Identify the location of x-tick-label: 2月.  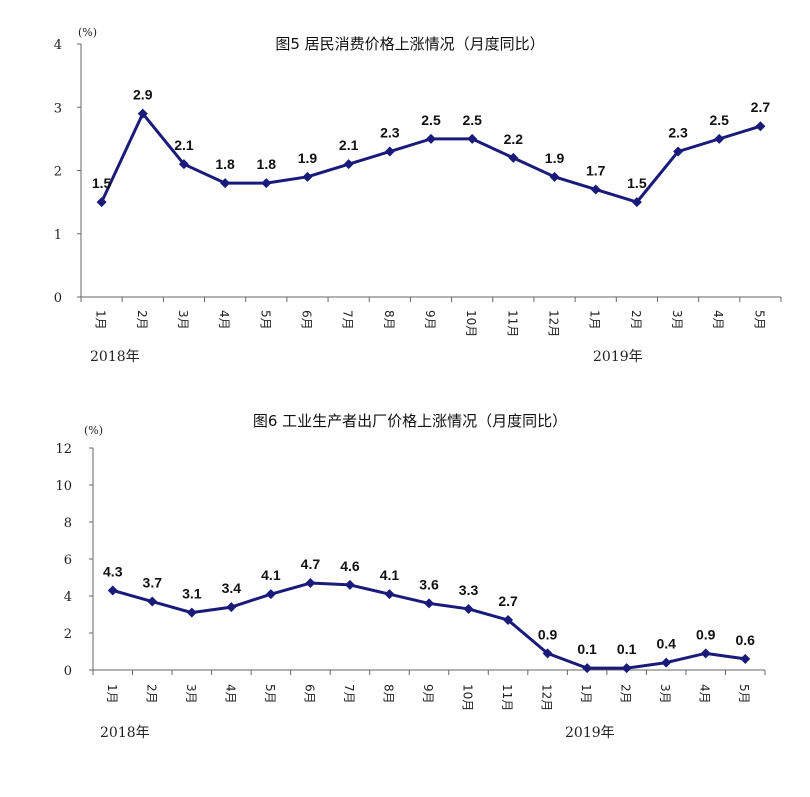
(151, 694).